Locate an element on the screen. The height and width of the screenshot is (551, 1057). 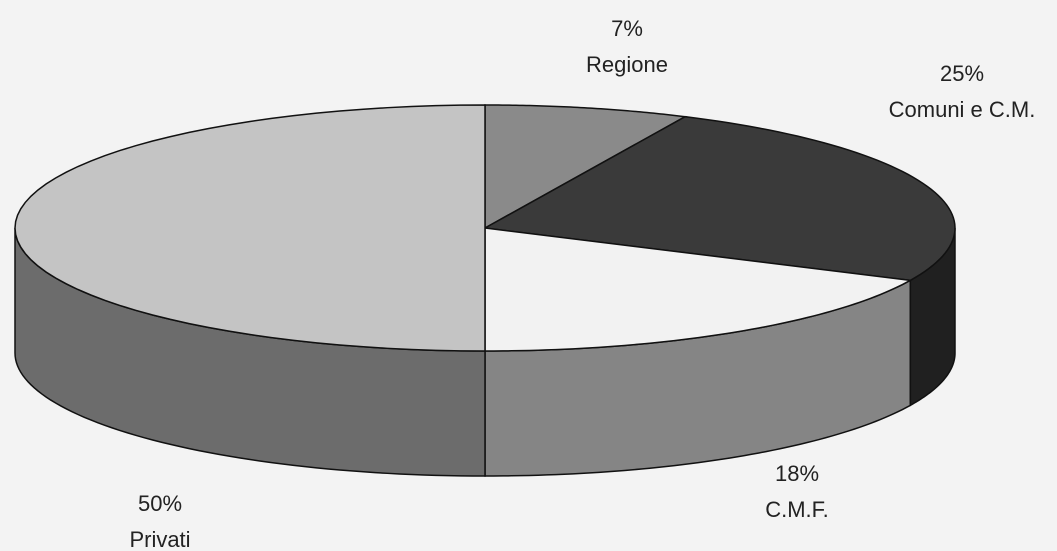
value-label: 7% is located at coordinates (627, 28).